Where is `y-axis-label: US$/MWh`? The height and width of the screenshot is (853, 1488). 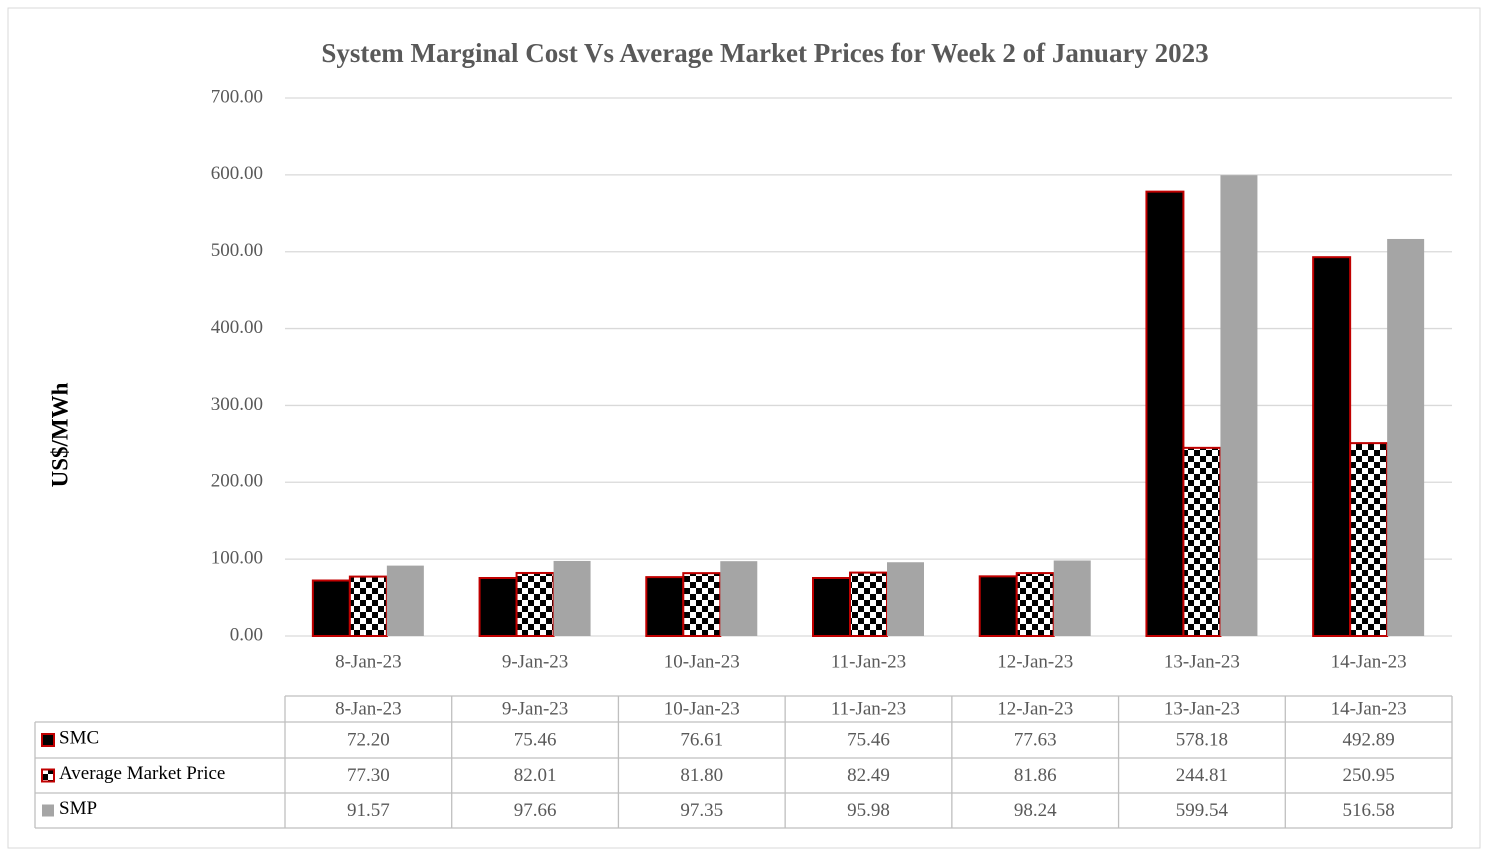 y-axis-label: US$/MWh is located at coordinates (59, 434).